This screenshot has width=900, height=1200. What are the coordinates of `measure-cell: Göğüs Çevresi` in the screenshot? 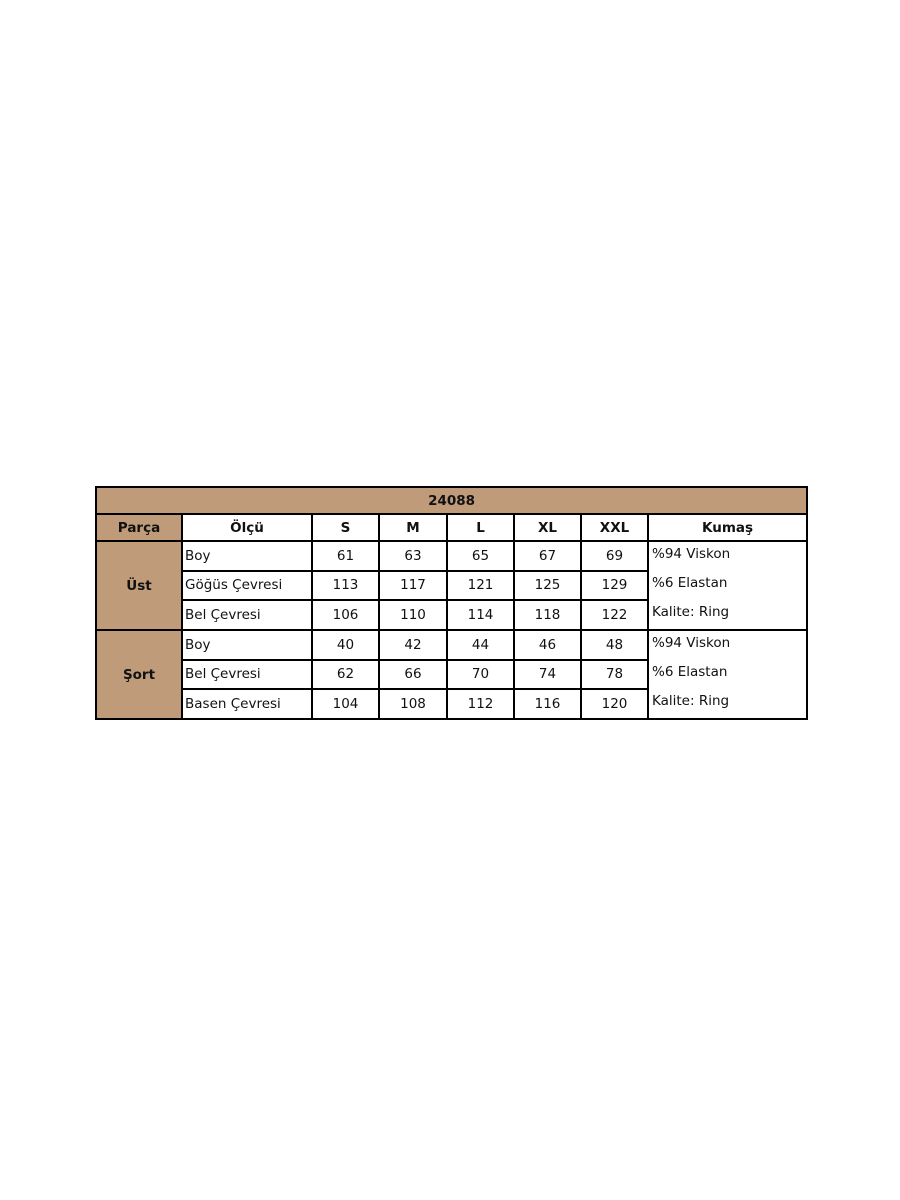 It's located at (247, 585).